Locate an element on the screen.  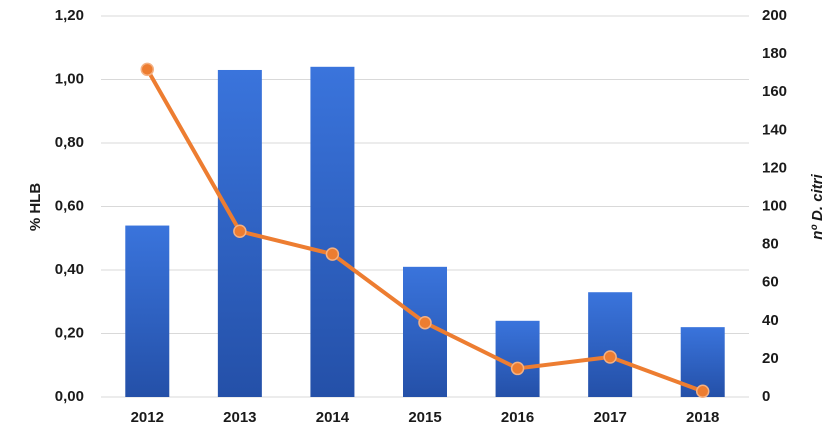
y2-tick-label: 80 is located at coordinates (770, 244).